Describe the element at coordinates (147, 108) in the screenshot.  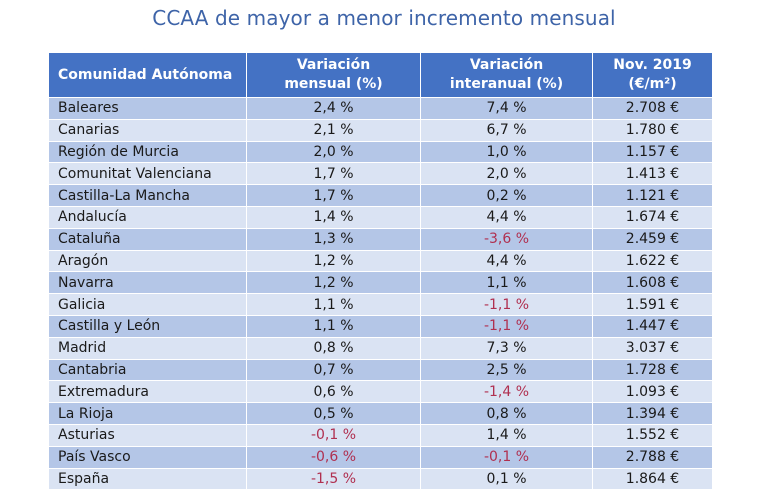
I see `cell-comunidad: Baleares` at that location.